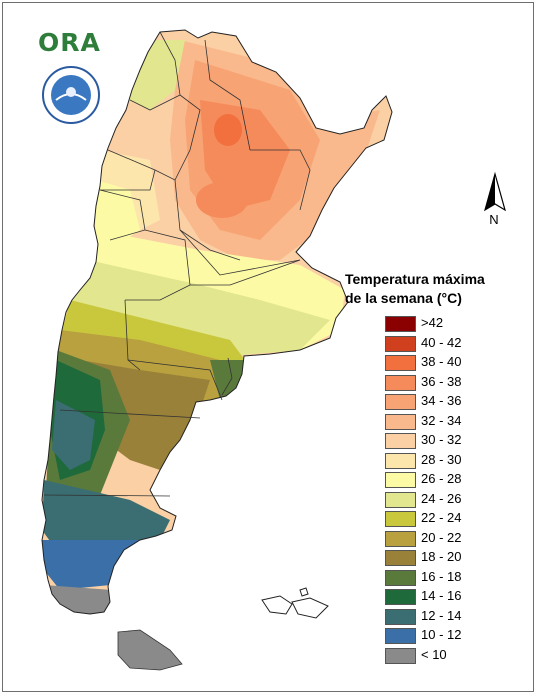 Image resolution: width=538 pixels, height=696 pixels. I want to click on legend-item: 24 - 26, so click(455, 499).